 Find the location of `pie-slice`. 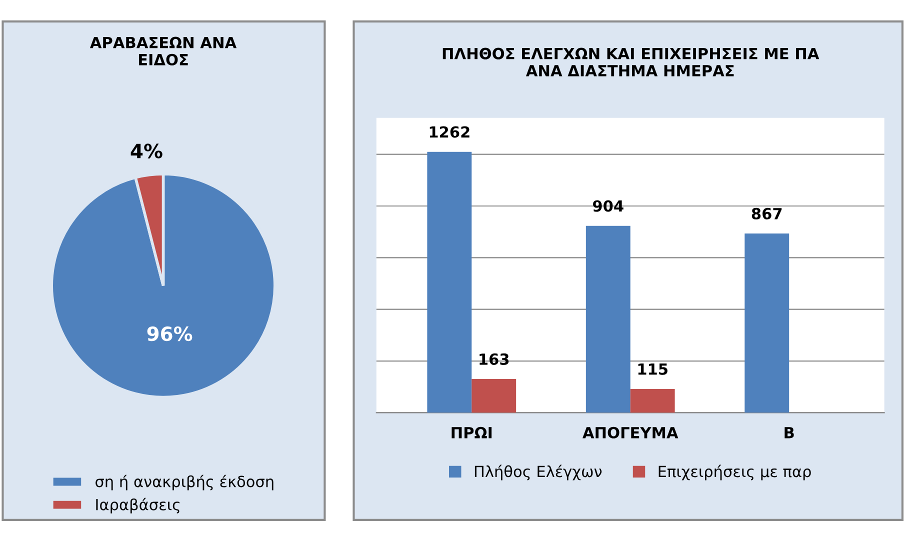

pie-slice is located at coordinates (163, 285).